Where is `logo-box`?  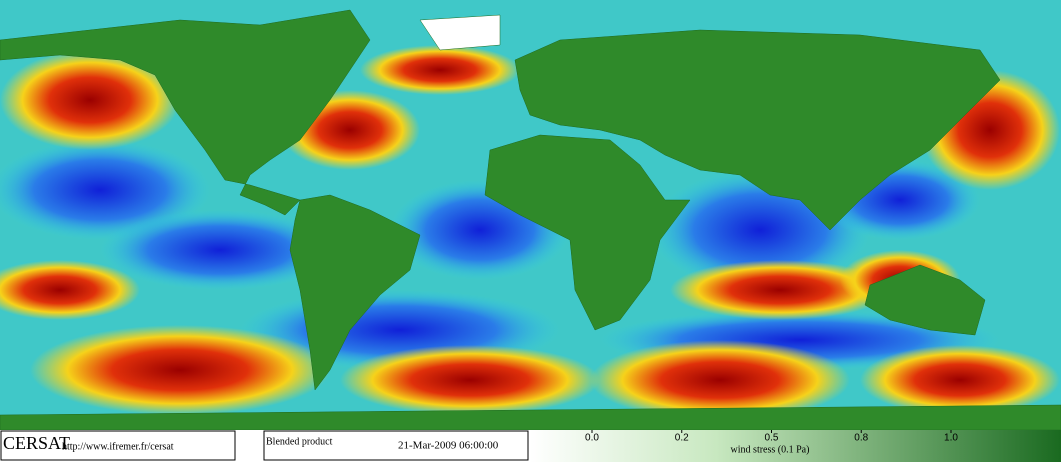
logo-box is located at coordinates (118, 445).